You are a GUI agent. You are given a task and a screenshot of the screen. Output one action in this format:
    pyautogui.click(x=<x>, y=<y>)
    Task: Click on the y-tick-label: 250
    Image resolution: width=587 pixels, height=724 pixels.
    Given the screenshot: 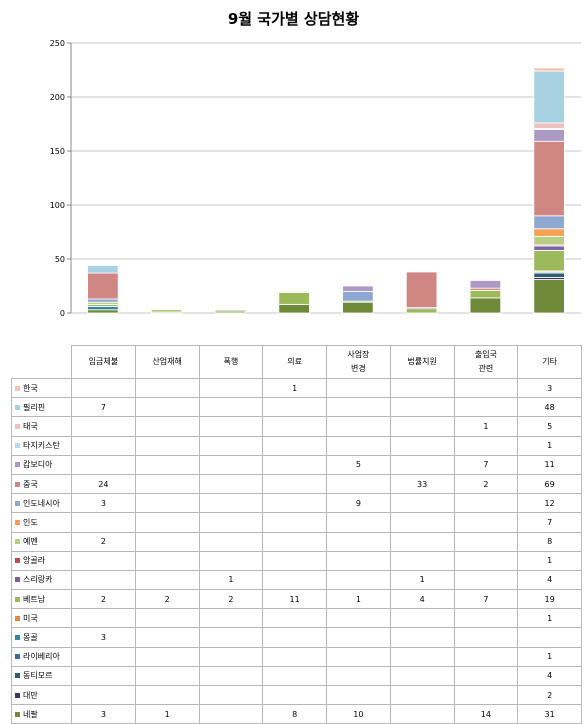 What is the action you would take?
    pyautogui.click(x=57, y=43)
    